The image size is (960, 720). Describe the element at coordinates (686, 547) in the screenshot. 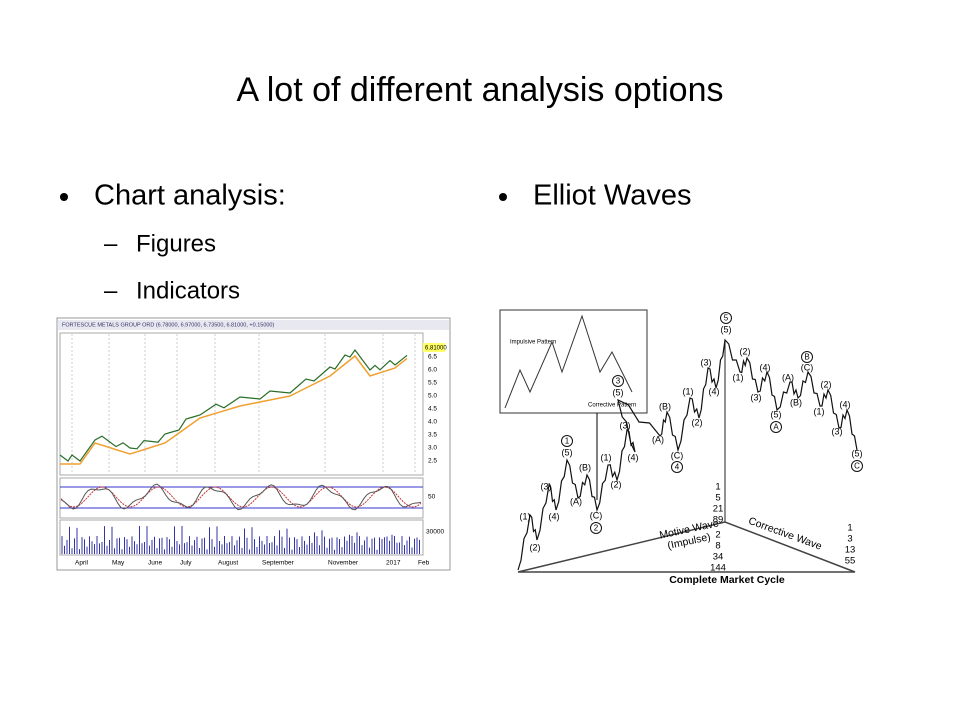

I see `cycle-triangle` at that location.